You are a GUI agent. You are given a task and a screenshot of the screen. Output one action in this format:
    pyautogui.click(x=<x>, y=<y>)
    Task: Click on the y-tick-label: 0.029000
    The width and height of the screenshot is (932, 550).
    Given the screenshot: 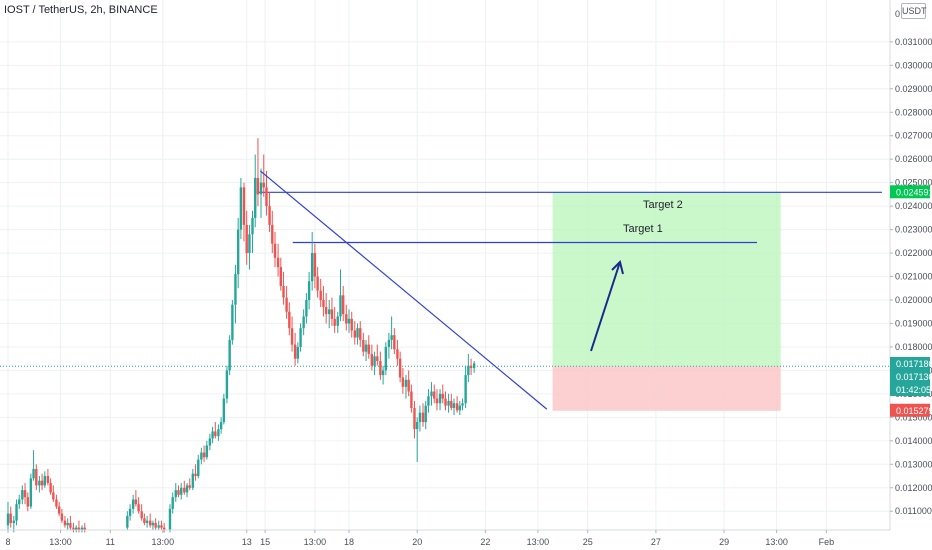 What is the action you would take?
    pyautogui.click(x=913, y=89)
    